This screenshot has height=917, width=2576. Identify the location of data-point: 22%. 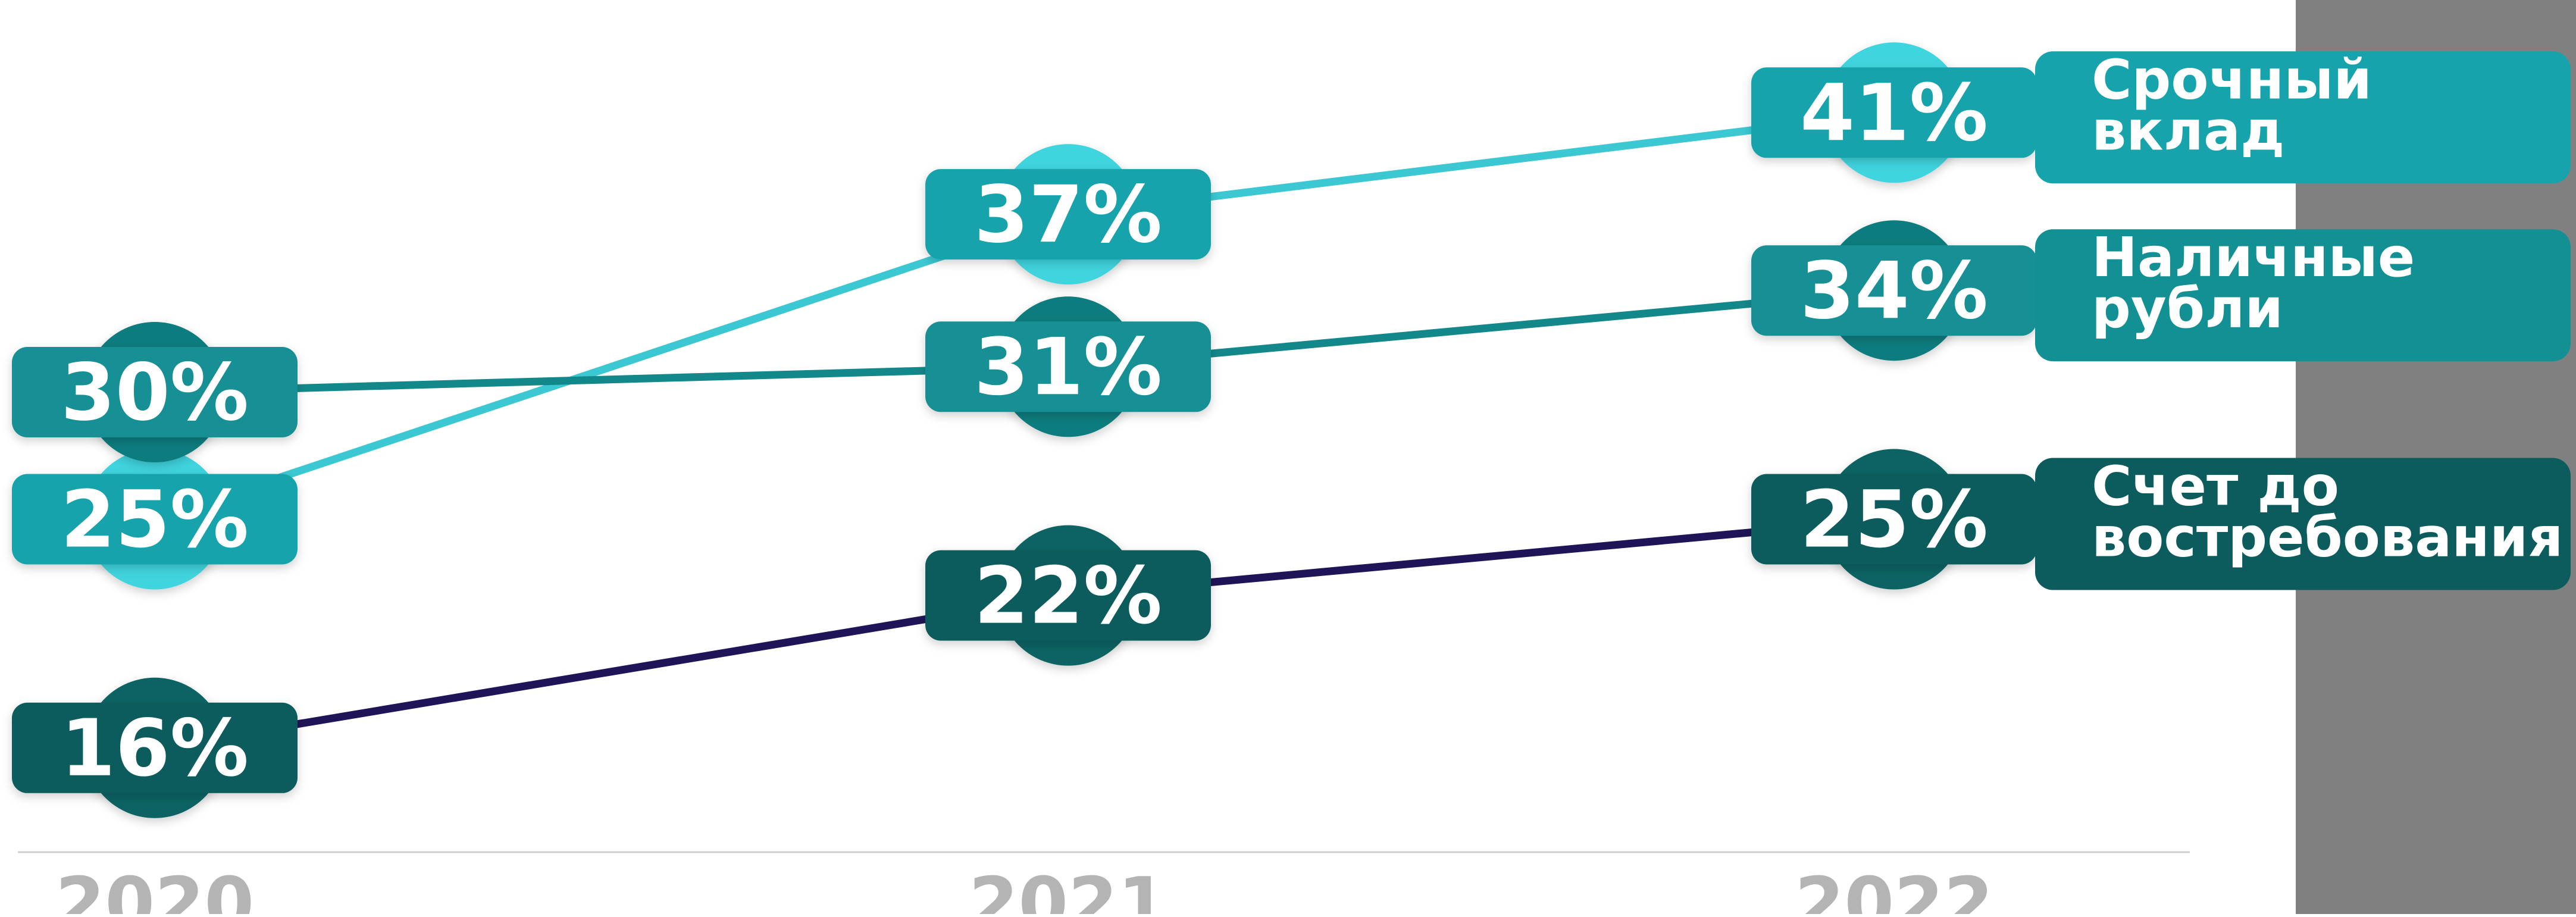
(1068, 595).